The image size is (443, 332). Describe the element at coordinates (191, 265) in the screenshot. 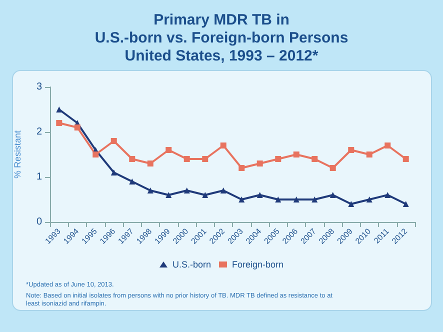

I see `legend-label: U.S.-born` at that location.